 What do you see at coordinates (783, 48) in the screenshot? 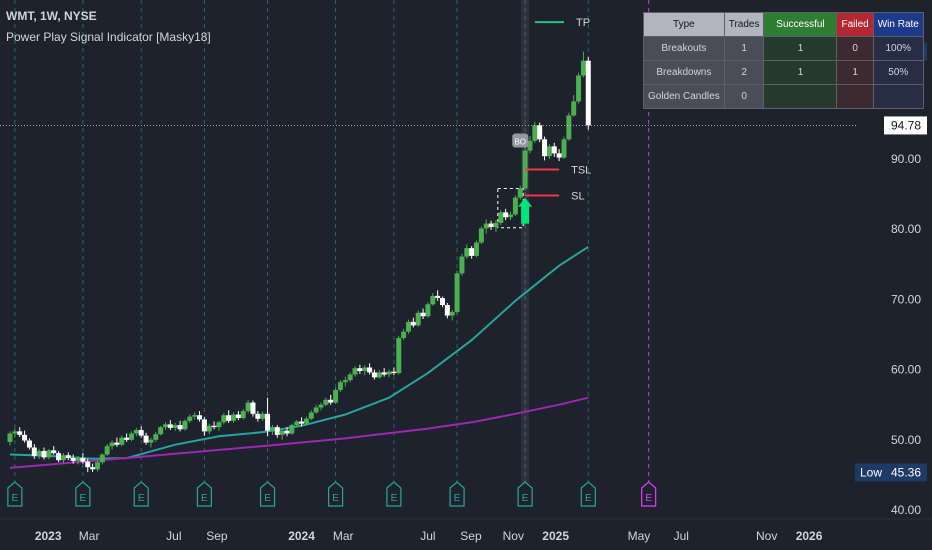
I see `stats-row-breakouts: Breakouts 1 1 0 100%` at bounding box center [783, 48].